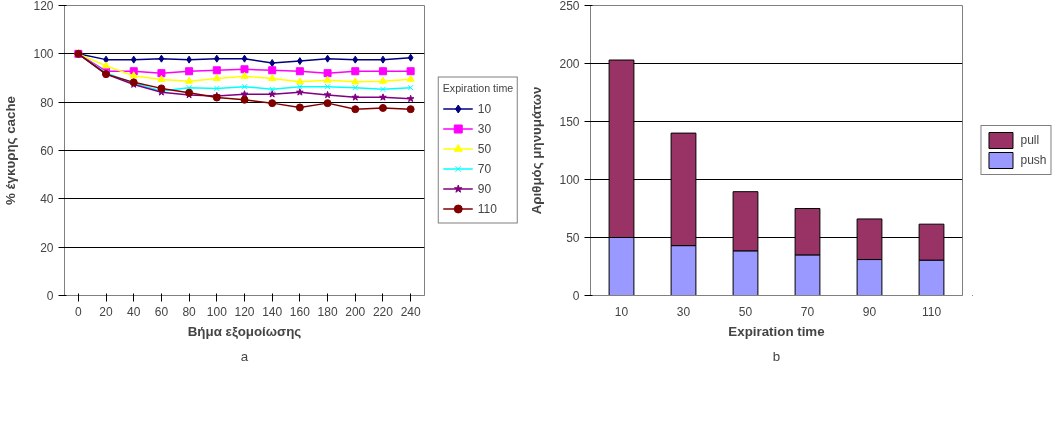 The width and height of the screenshot is (1058, 434). I want to click on y-tick-label: 250, so click(569, 6).